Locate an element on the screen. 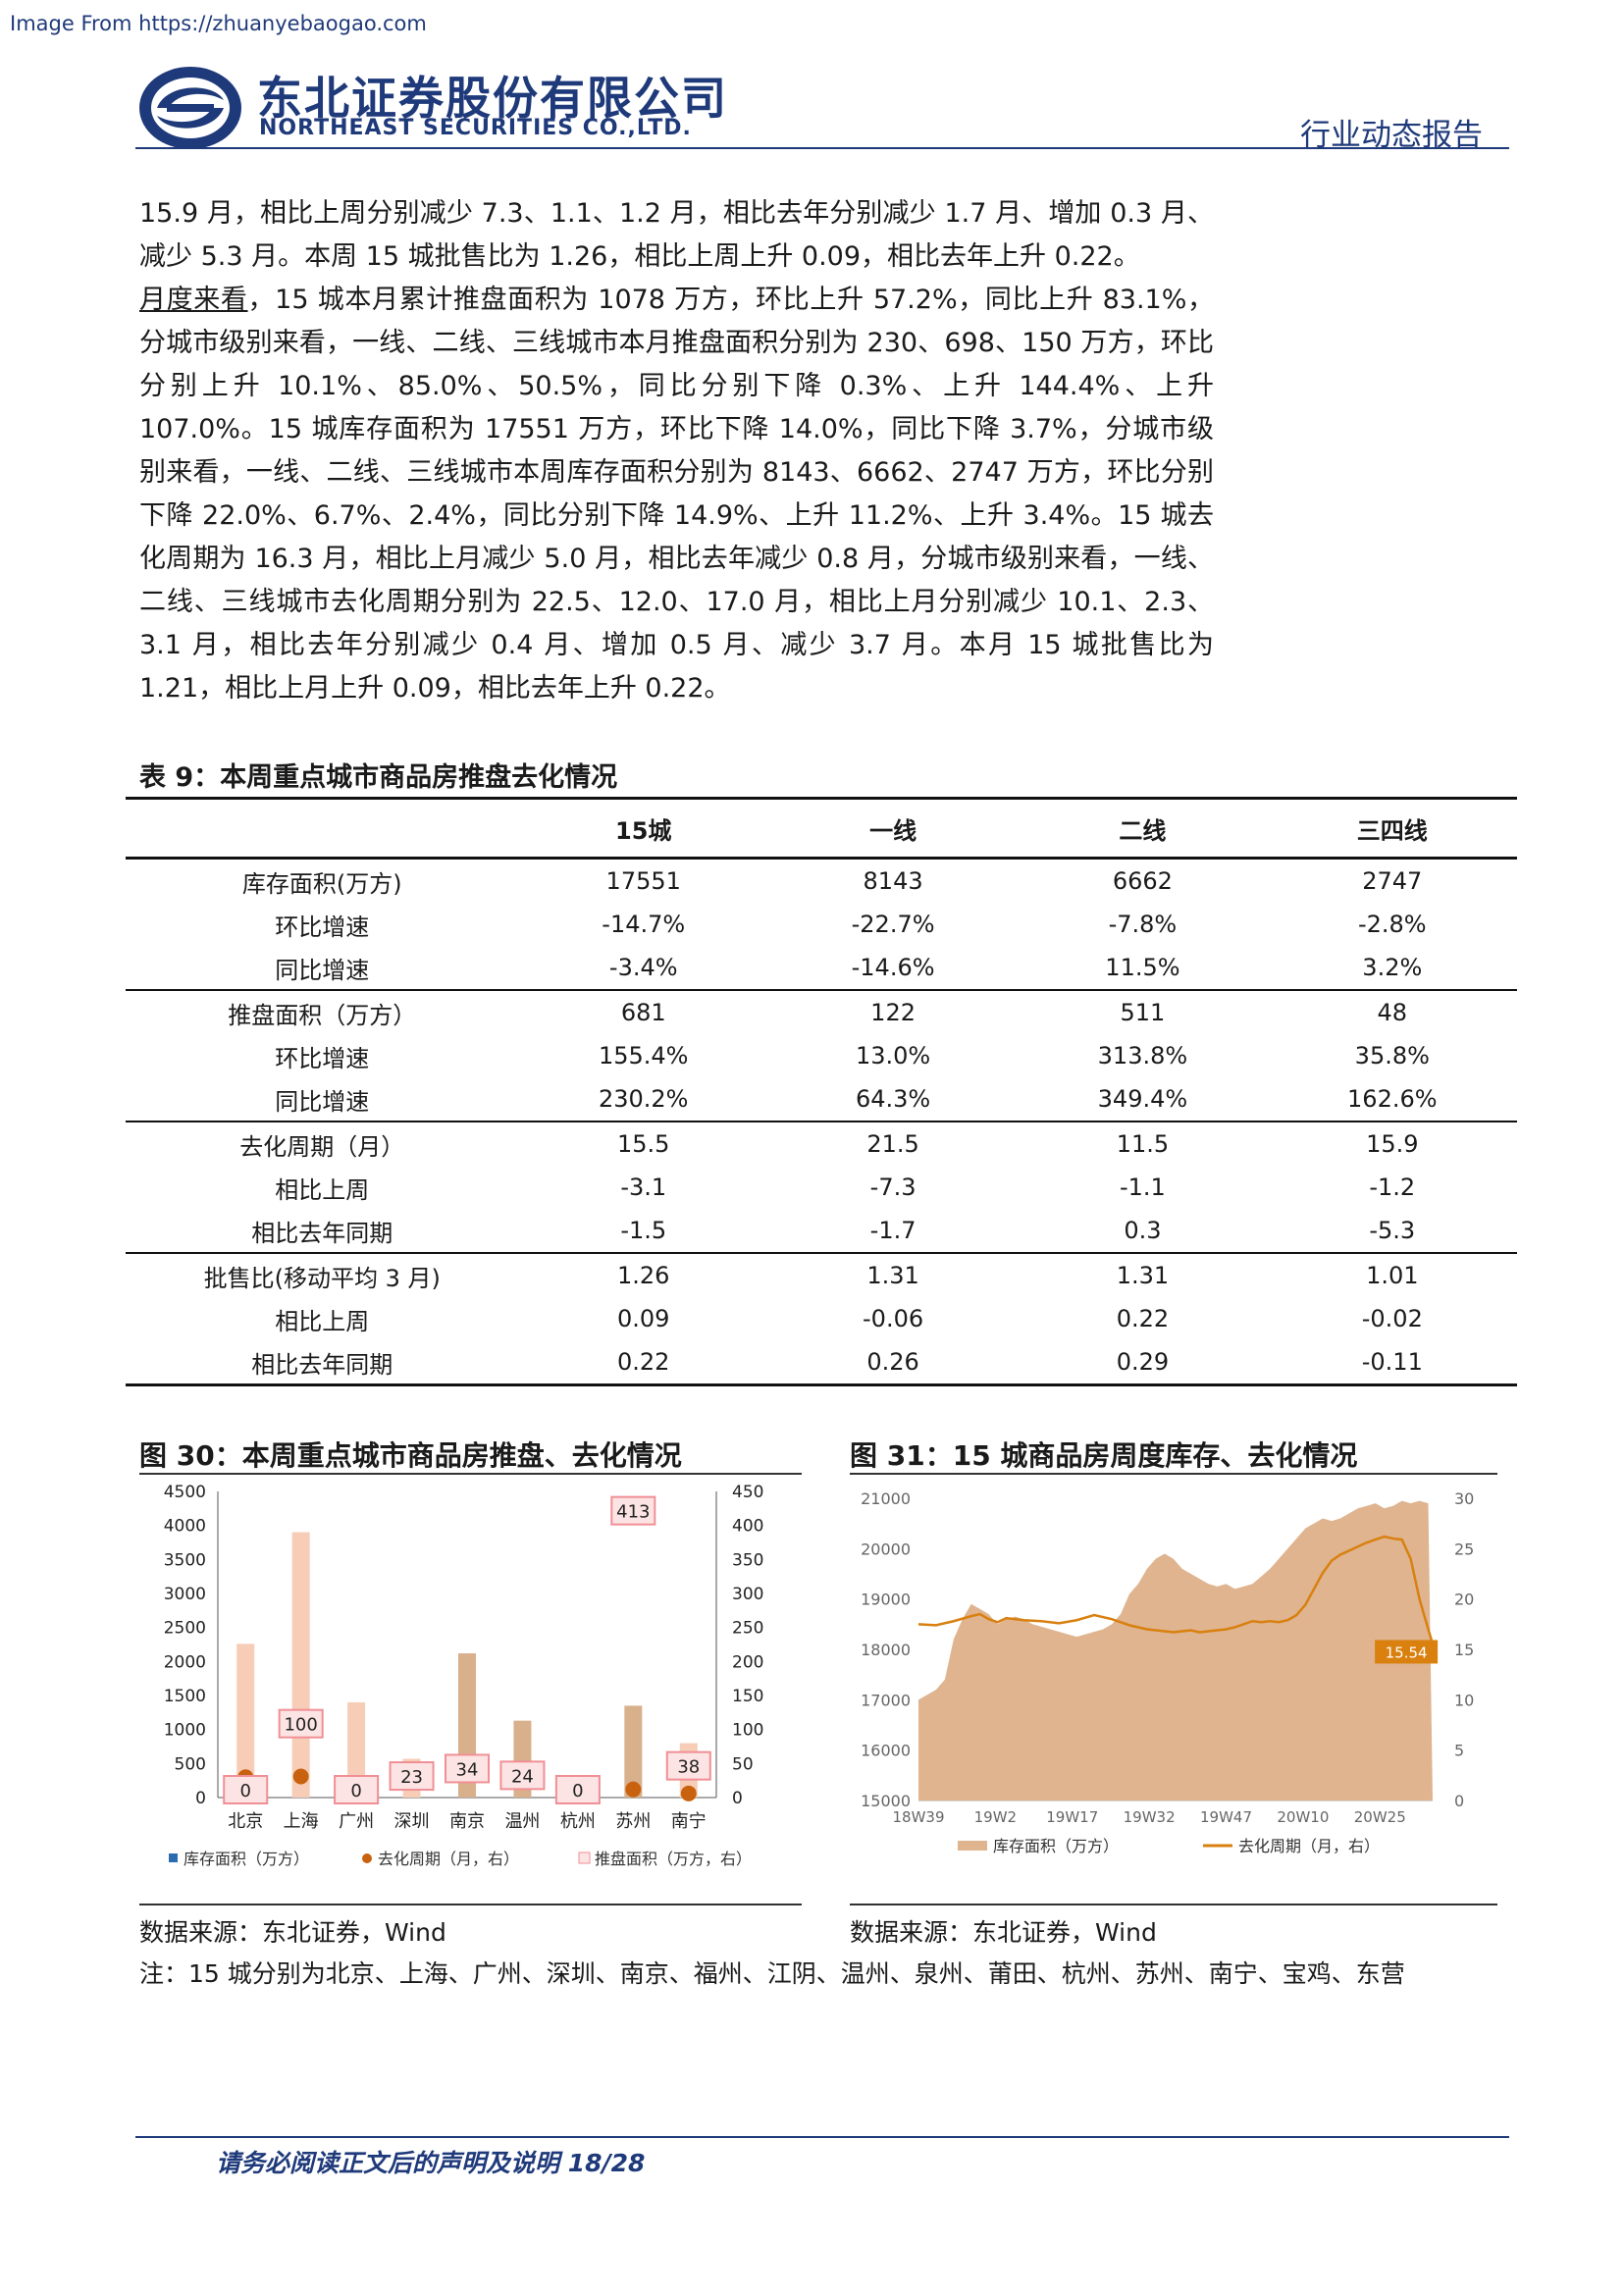 Image resolution: width=1624 pixels, height=2296 pixels. table-cell: 48 is located at coordinates (1392, 1011).